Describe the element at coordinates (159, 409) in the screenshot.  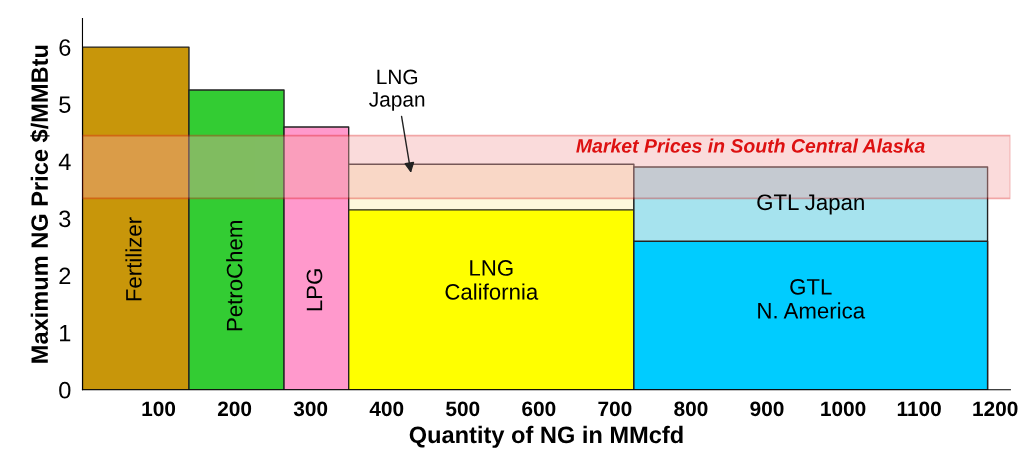
I see `x-tick-label: 100` at that location.